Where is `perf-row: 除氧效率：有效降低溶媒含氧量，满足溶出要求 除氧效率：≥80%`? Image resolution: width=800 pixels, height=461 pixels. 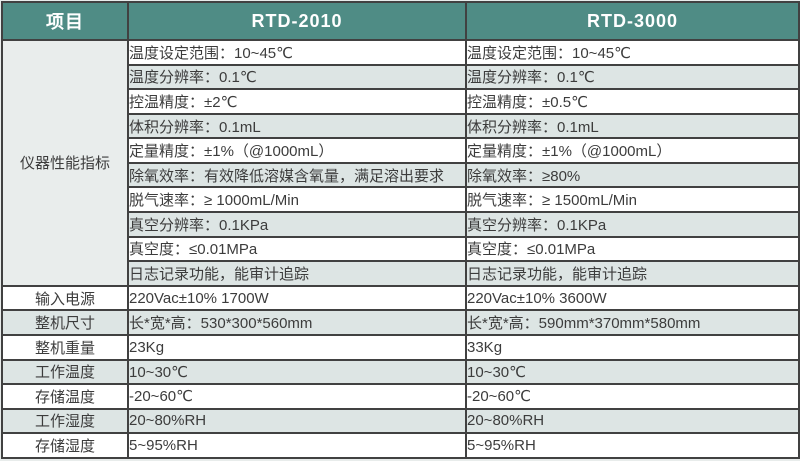 perf-row: 除氧效率：有效降低溶媒含氧量，满足溶出要求 除氧效率：≥80% is located at coordinates (401, 175).